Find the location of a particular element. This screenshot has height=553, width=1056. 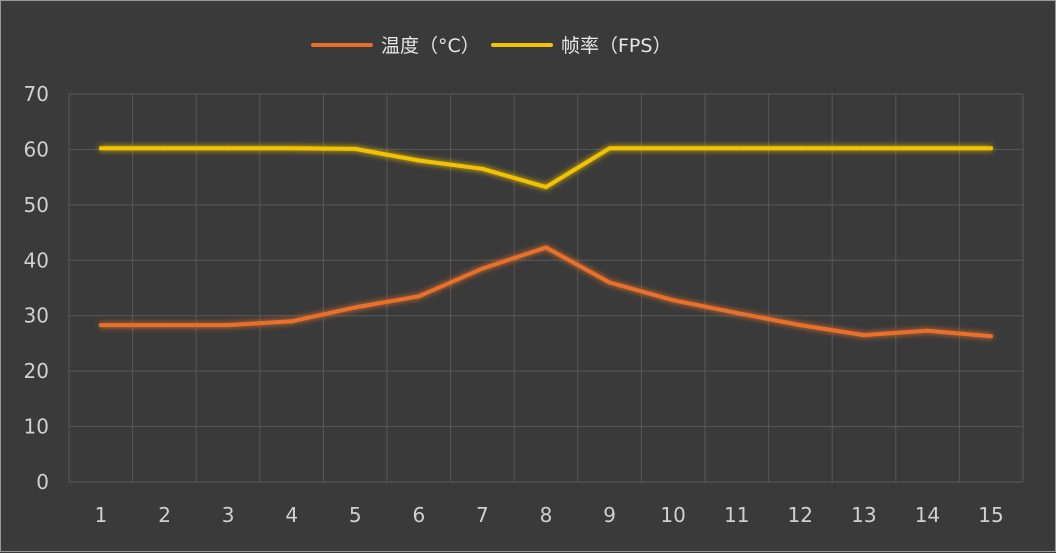

x-tick-label: 10 is located at coordinates (672, 515).